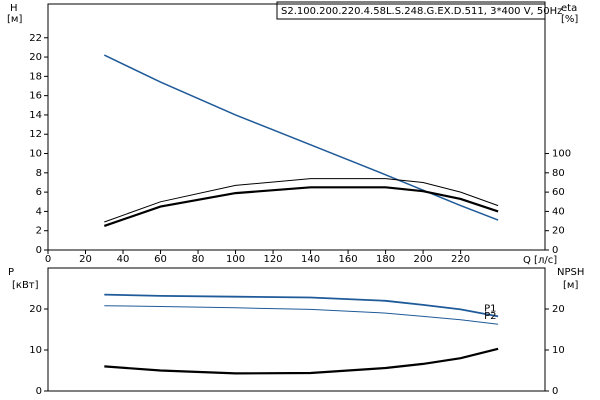 The image size is (600, 400). I want to click on y2-tick-label: 40, so click(558, 211).